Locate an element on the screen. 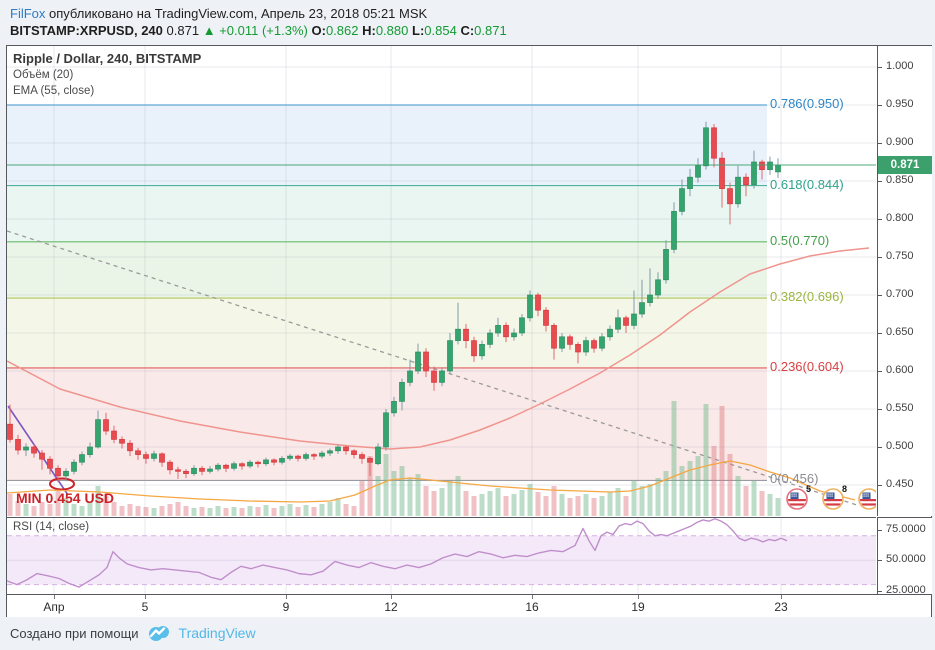 The width and height of the screenshot is (935, 650). price-axis-label: 0.850 is located at coordinates (900, 180).